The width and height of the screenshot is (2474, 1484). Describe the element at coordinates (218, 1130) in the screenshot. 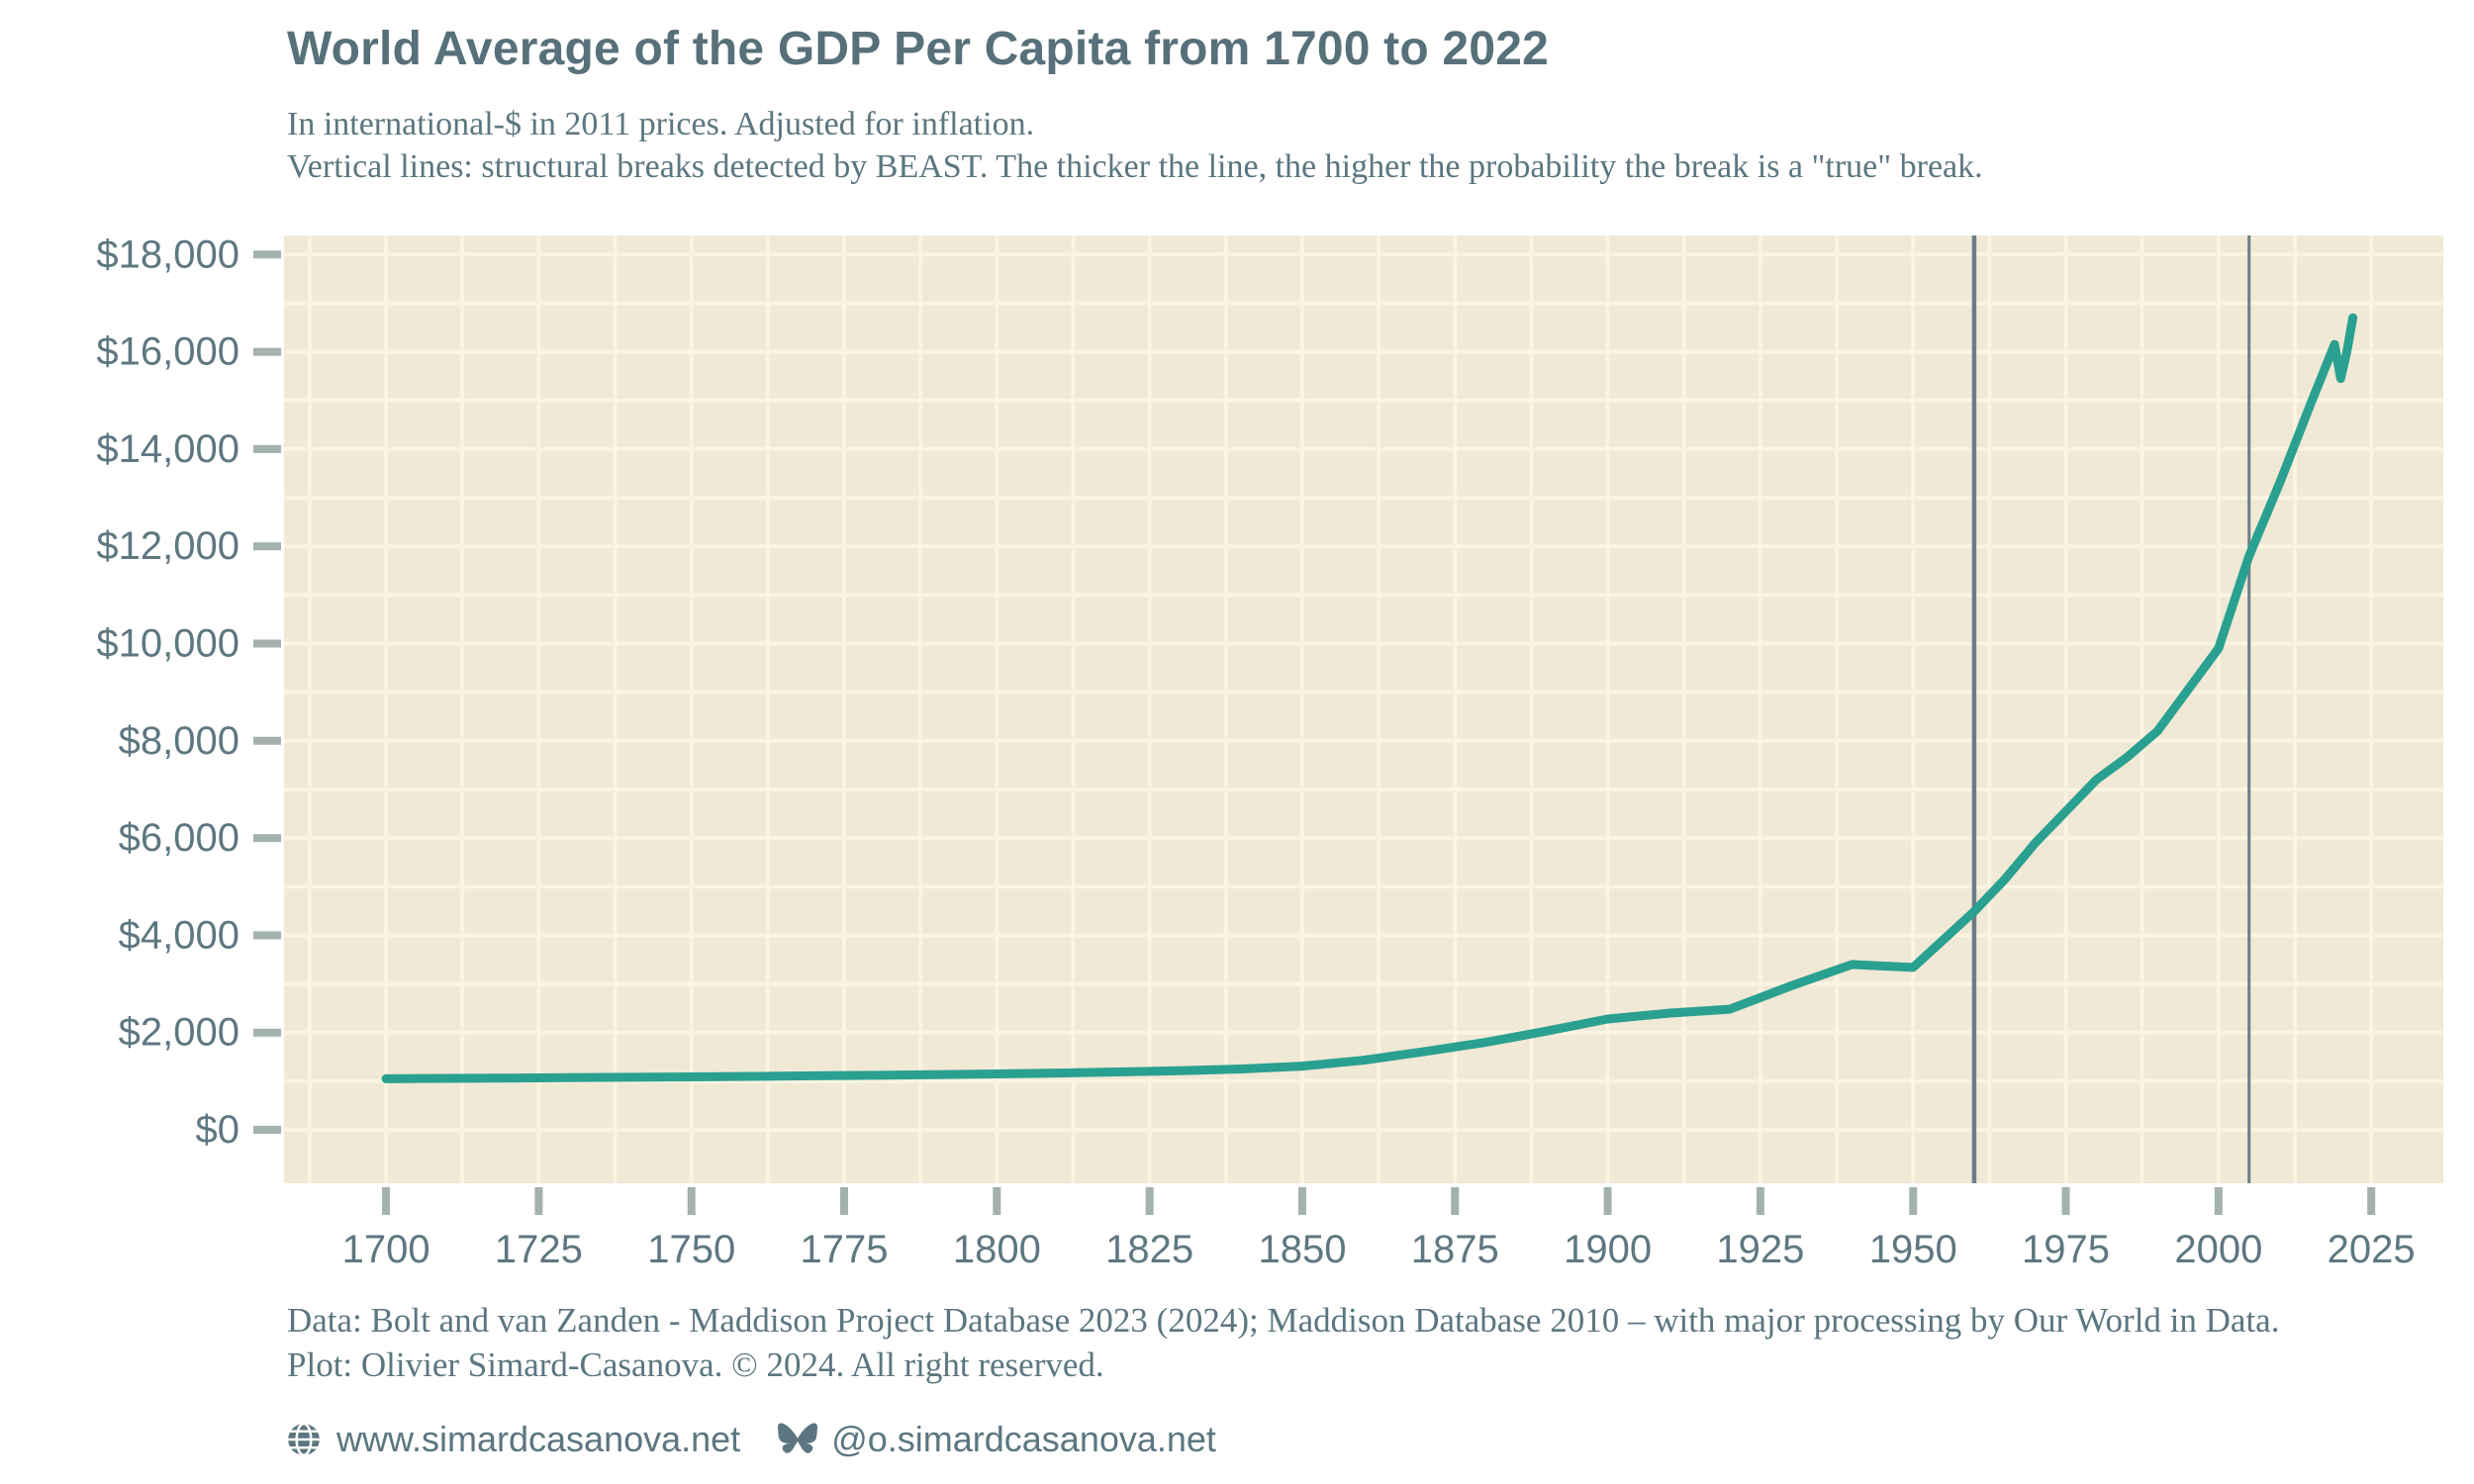

I see `y-tick-label: $0` at that location.